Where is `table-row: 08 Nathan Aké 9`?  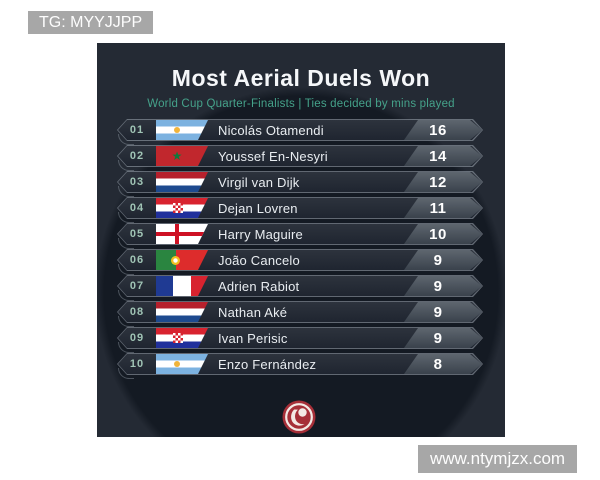
table-row: 08 Nathan Aké 9 is located at coordinates (300, 314).